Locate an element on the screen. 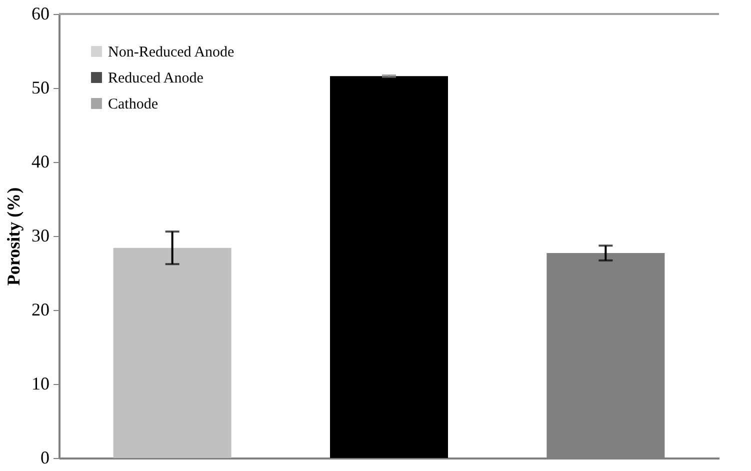 This screenshot has height=471, width=751. y-axis-title: Porosity (%) is located at coordinates (14, 236).